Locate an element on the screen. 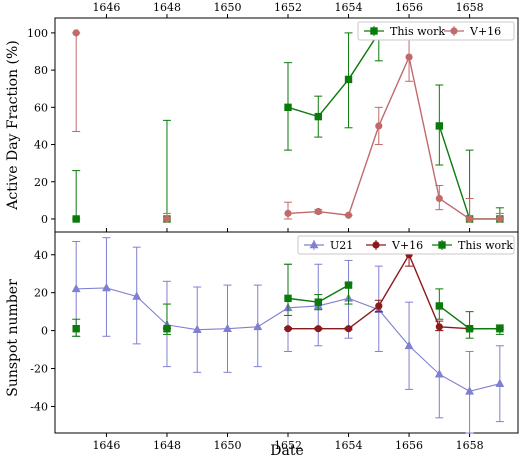 The image size is (520, 460). bottom-legend: U21 V+16 This work is located at coordinates (406, 245).